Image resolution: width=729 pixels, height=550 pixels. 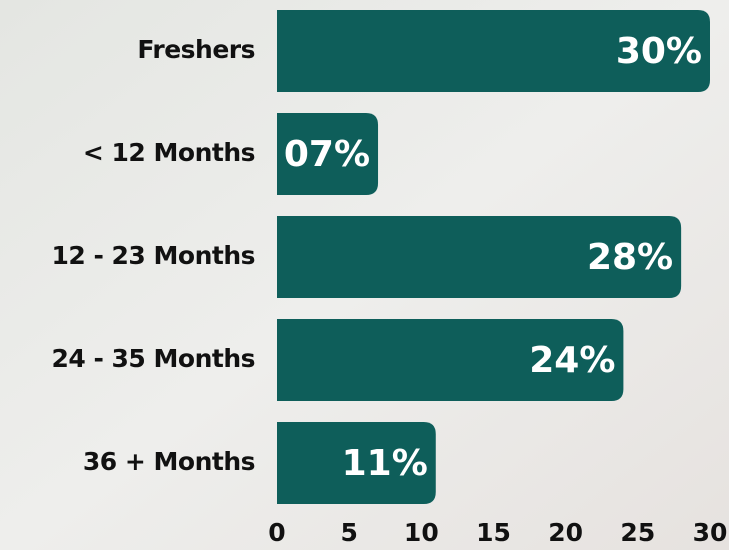 I want to click on value-label: 07%, so click(x=327, y=154).